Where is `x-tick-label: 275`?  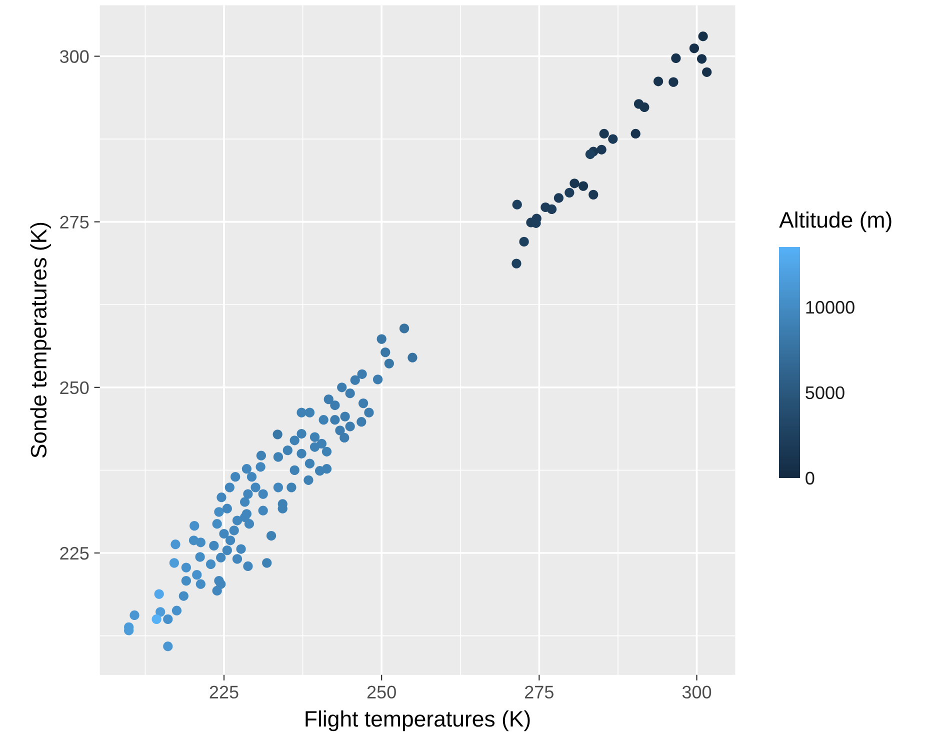
x-tick-label: 275 is located at coordinates (539, 692).